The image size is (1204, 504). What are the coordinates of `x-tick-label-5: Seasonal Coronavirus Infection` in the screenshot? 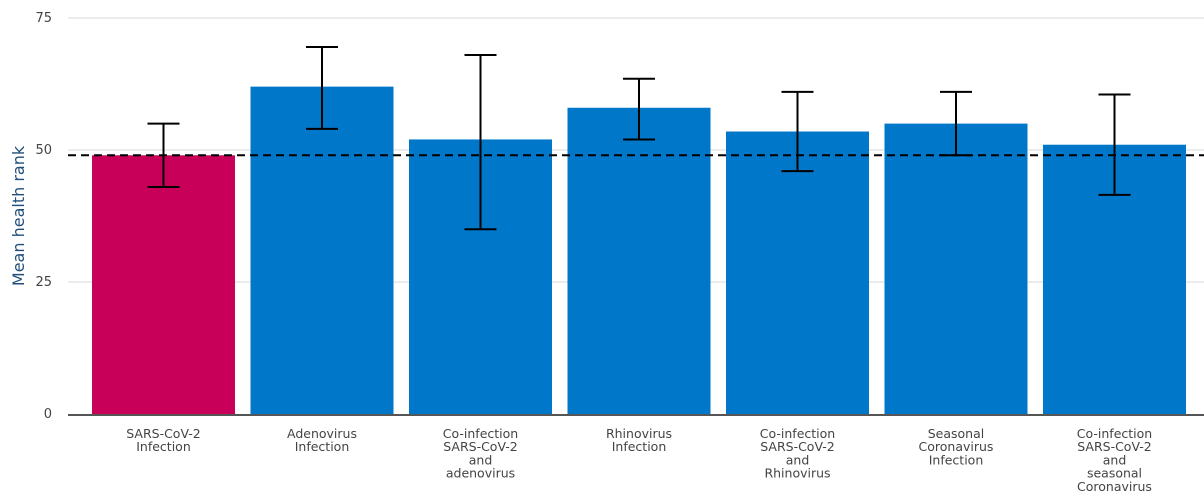 It's located at (956, 446).